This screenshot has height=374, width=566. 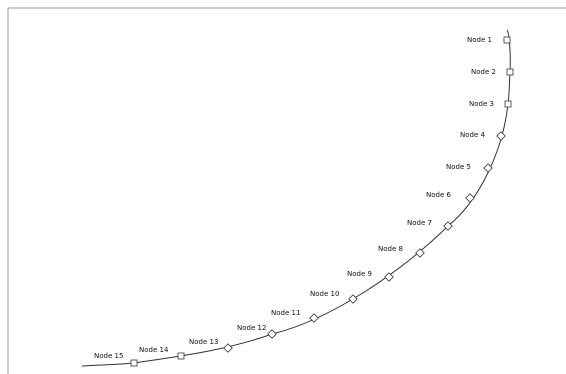 I want to click on node-7: Node 7, so click(x=430, y=225).